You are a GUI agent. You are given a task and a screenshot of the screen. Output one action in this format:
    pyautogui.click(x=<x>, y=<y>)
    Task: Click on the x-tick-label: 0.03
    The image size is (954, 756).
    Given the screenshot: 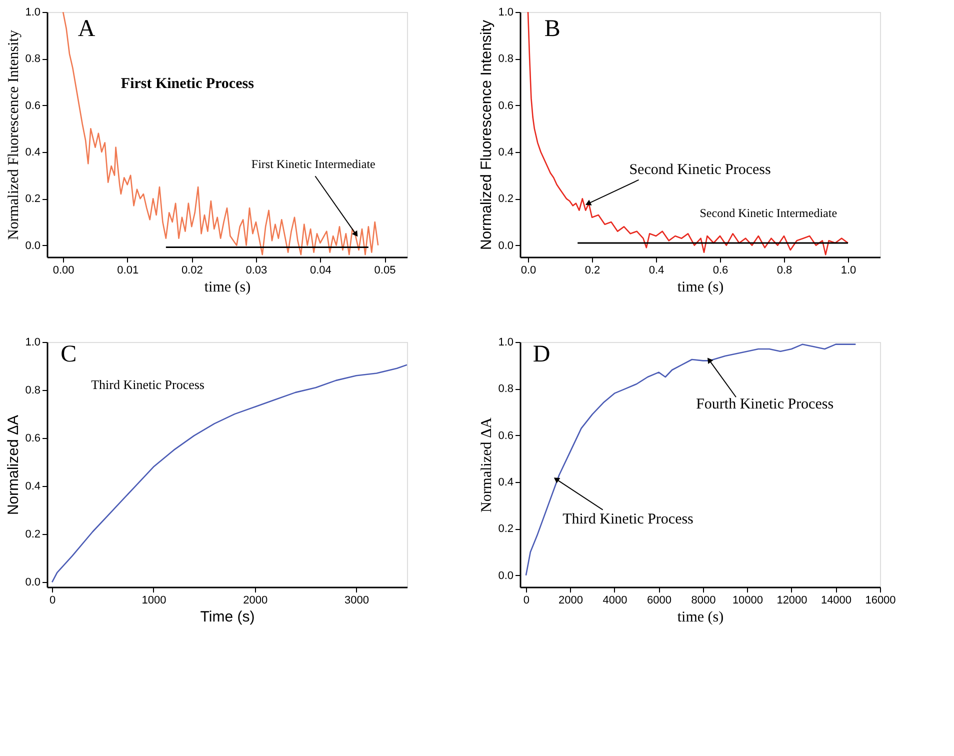 What is the action you would take?
    pyautogui.click(x=257, y=270)
    